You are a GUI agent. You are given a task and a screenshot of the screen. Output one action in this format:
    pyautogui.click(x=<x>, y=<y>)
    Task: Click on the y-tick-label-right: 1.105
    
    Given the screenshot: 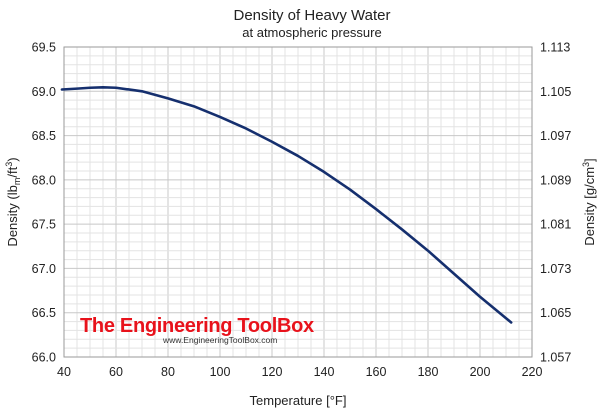 What is the action you would take?
    pyautogui.click(x=555, y=92)
    